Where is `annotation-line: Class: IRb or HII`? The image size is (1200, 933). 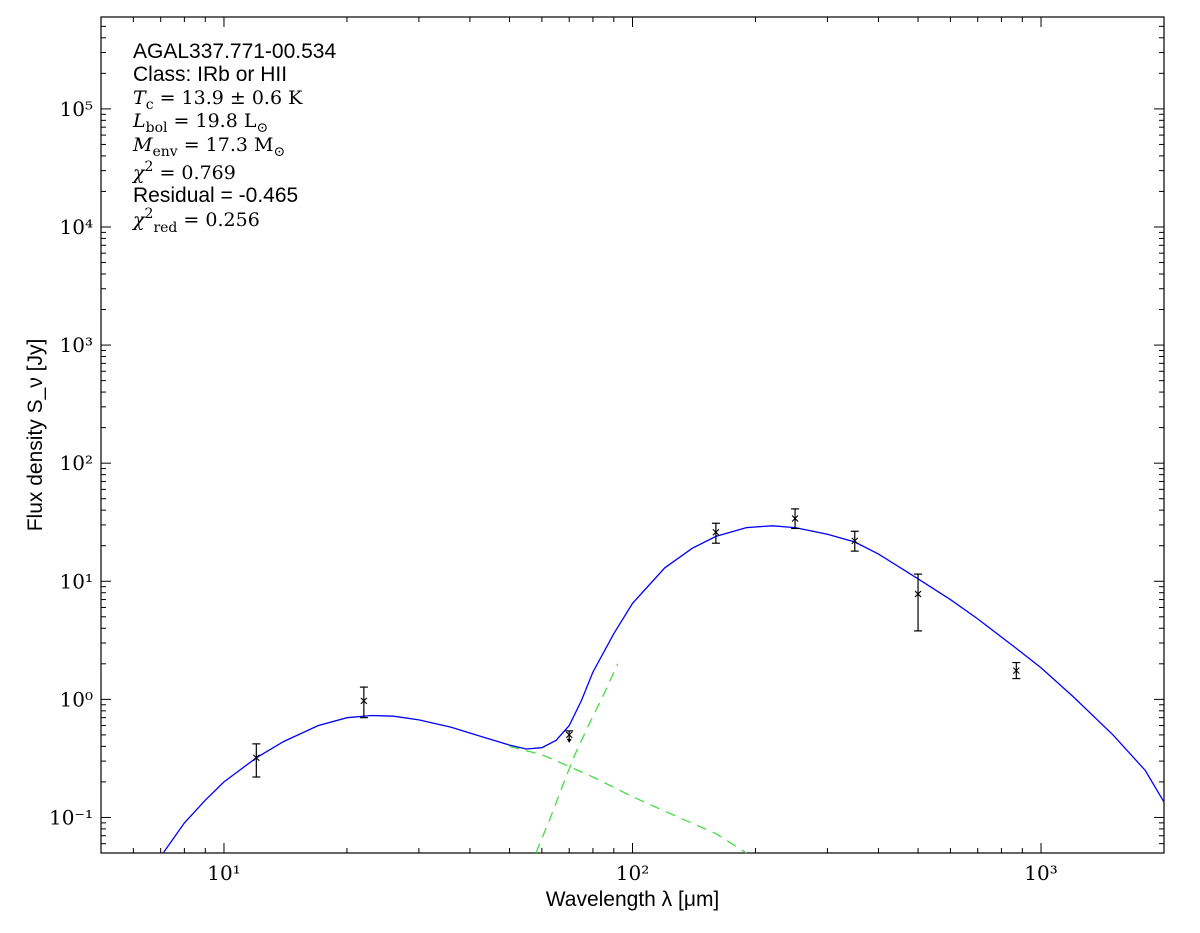
annotation-line: Class: IRb or HII is located at coordinates (210, 74).